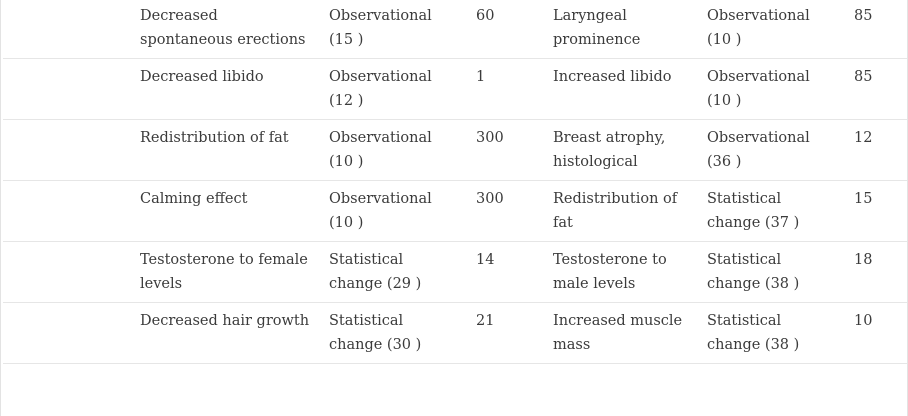 This screenshot has height=416, width=908. Describe the element at coordinates (620, 211) in the screenshot. I see `masculinizing-effect-cell: Redistribution of fat` at that location.